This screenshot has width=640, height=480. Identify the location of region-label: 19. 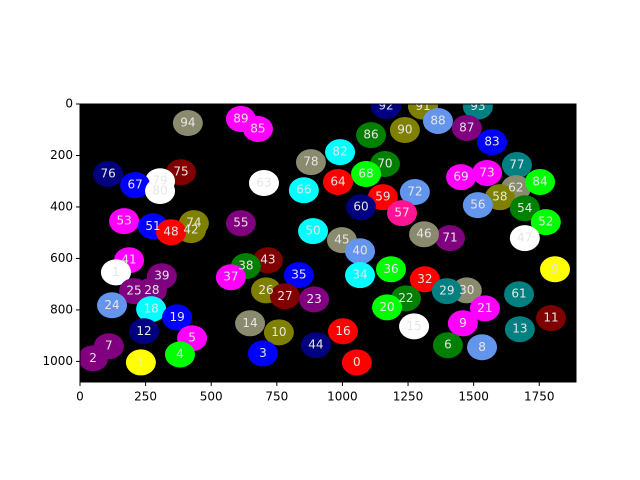
(176, 317).